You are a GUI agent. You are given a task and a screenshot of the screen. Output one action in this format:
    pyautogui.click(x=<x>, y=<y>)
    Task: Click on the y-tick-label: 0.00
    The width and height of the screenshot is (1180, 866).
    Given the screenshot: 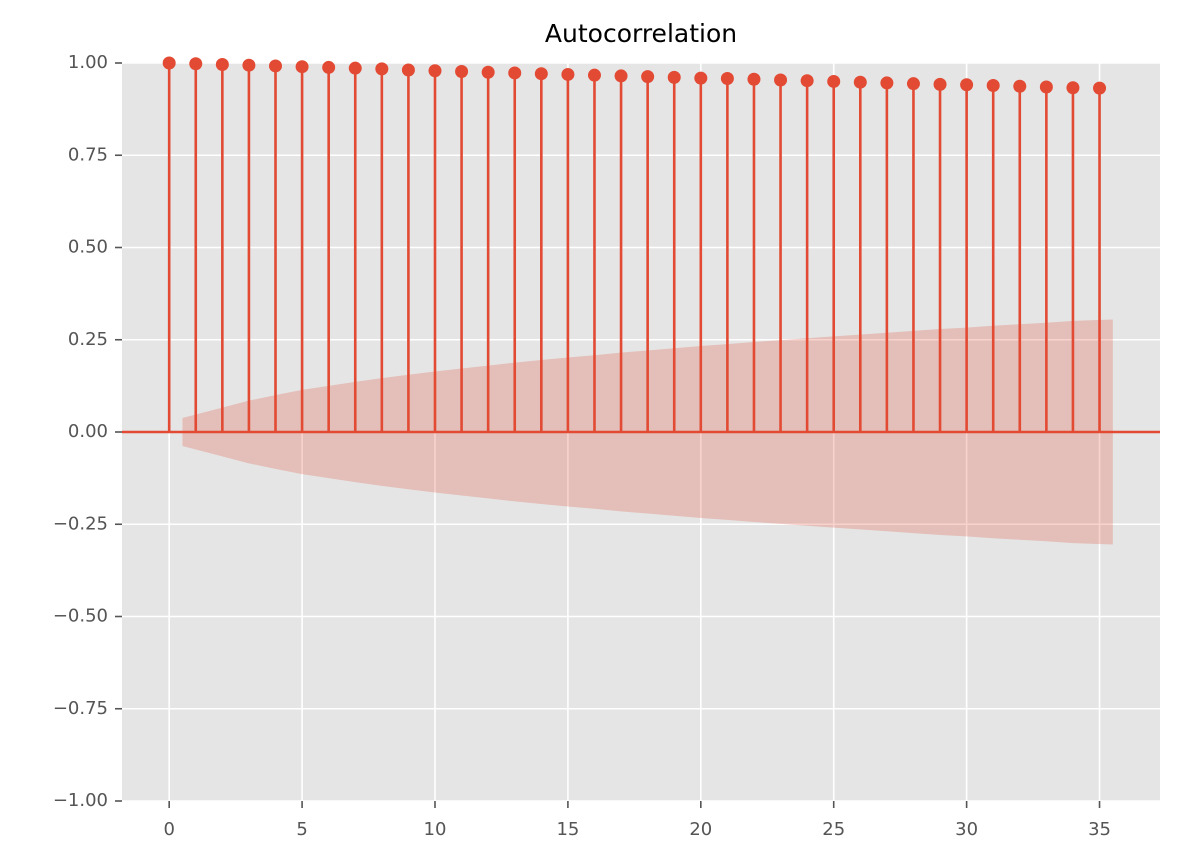 What is the action you would take?
    pyautogui.click(x=88, y=431)
    